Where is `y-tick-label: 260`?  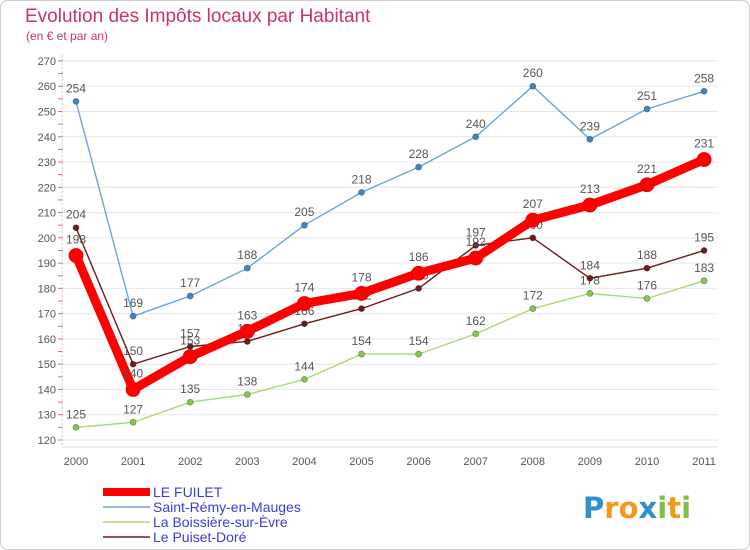
y-tick-label: 260 is located at coordinates (47, 87).